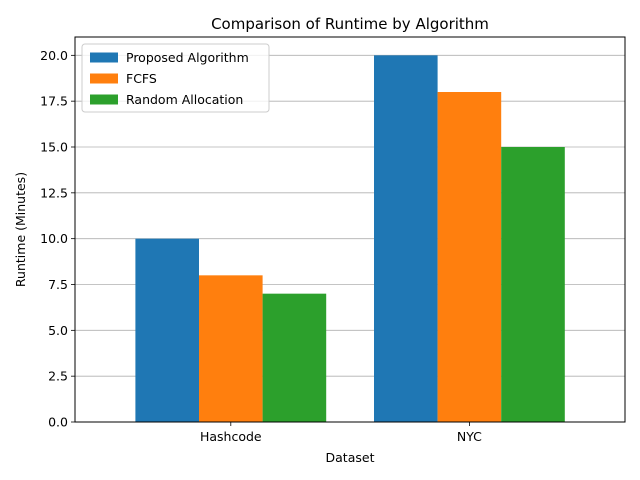  Describe the element at coordinates (231, 348) in the screenshot. I see `bar-fcfs-hashcode` at that location.